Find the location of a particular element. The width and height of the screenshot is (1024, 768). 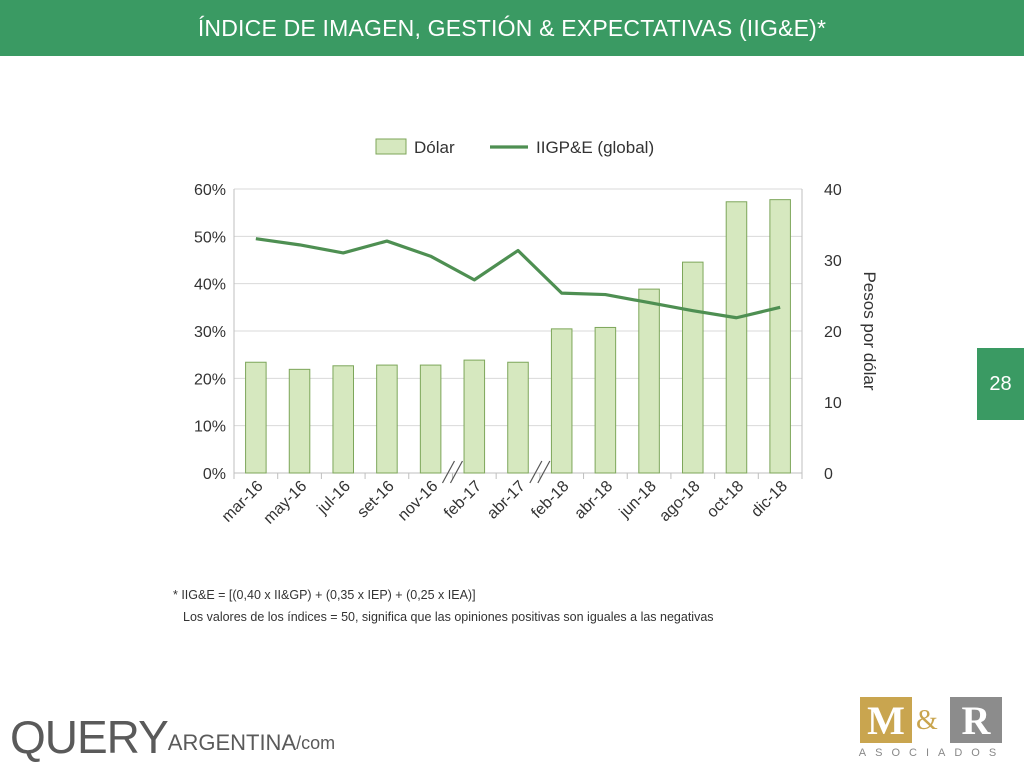

y-right-tick-label: 10 is located at coordinates (833, 403).